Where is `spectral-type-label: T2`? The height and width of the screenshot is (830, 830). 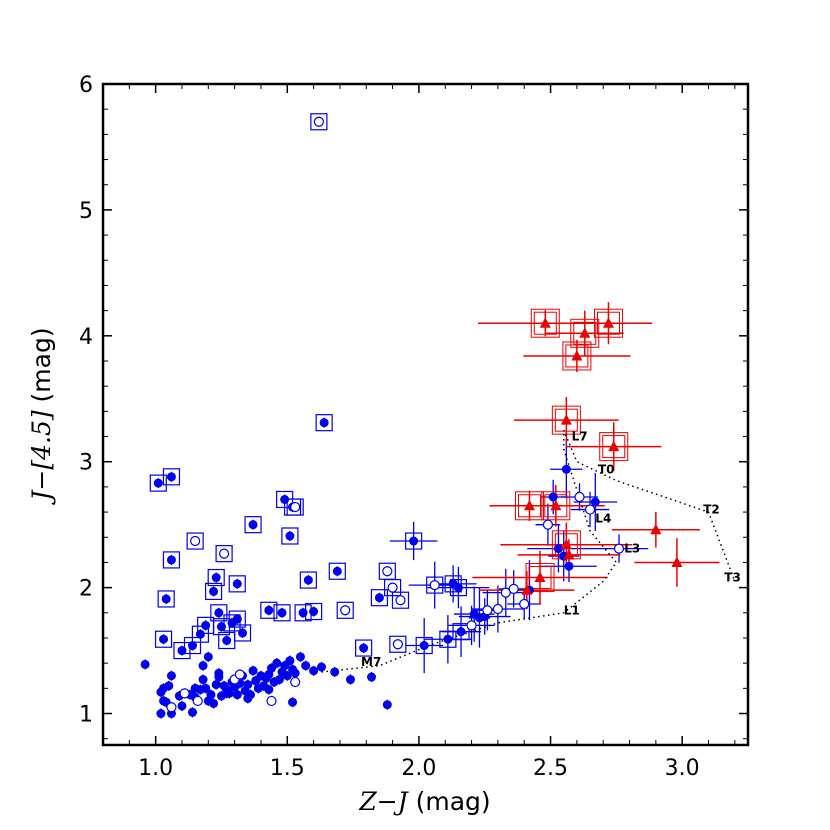
spectral-type-label: T2 is located at coordinates (711, 510).